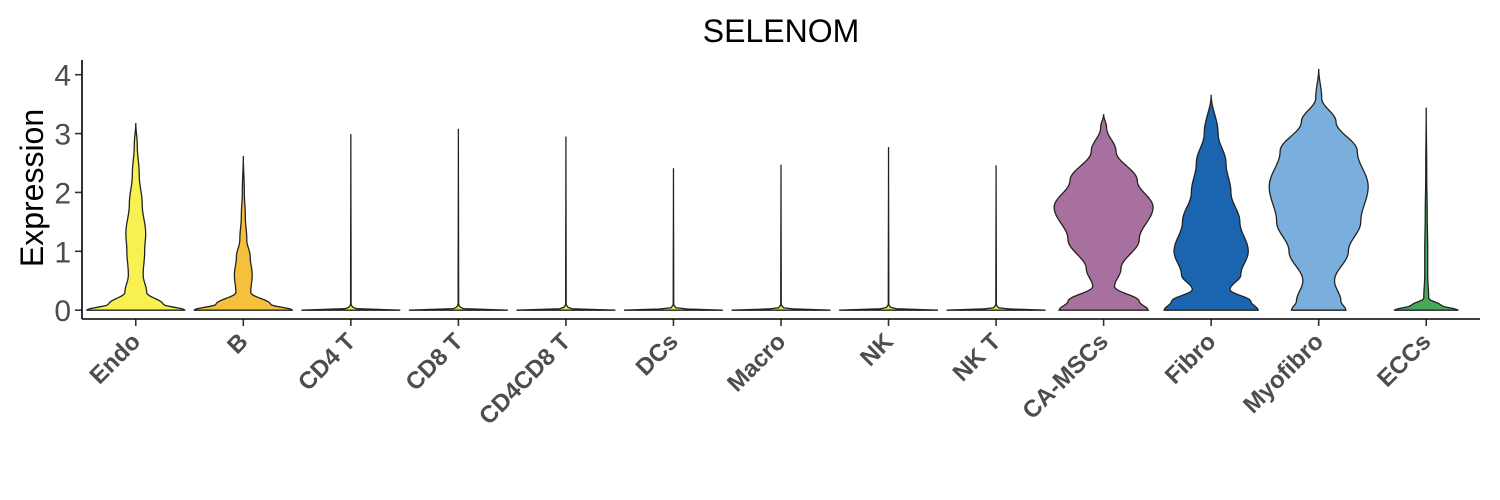 The height and width of the screenshot is (500, 1500). What do you see at coordinates (32, 188) in the screenshot?
I see `y-axis-label: Expression` at bounding box center [32, 188].